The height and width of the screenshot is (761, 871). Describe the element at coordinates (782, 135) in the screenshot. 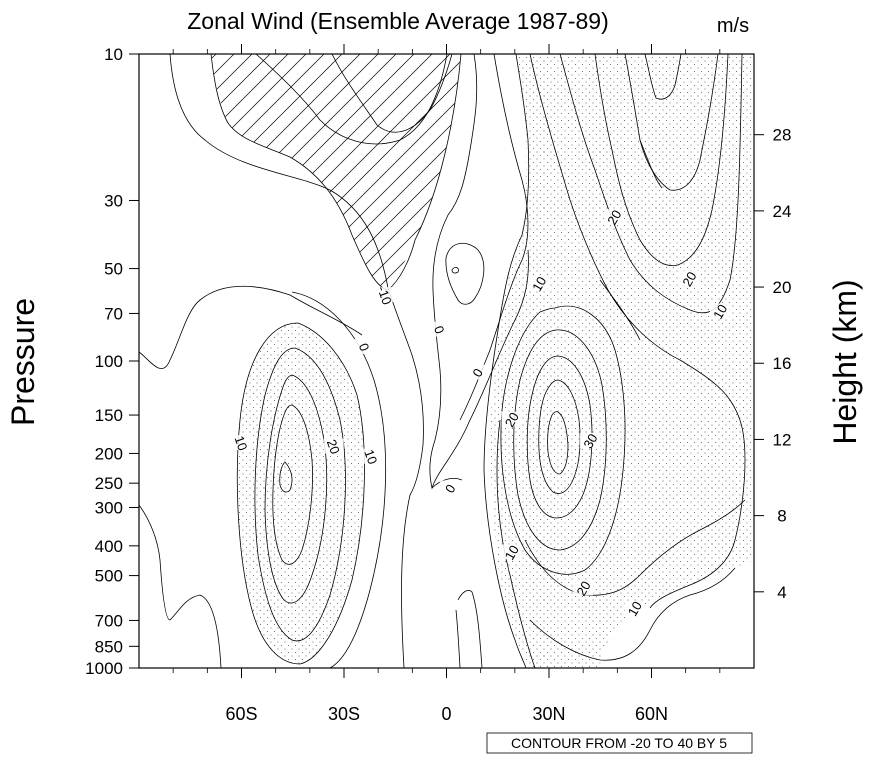

I see `height-tick-label: 28` at that location.